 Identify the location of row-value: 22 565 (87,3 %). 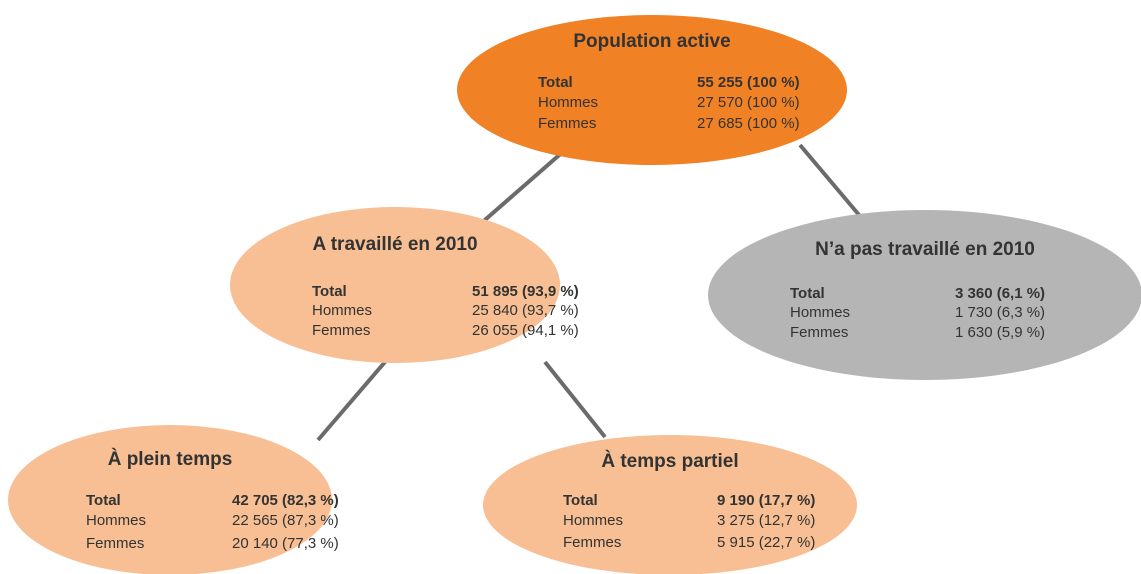
(285, 520).